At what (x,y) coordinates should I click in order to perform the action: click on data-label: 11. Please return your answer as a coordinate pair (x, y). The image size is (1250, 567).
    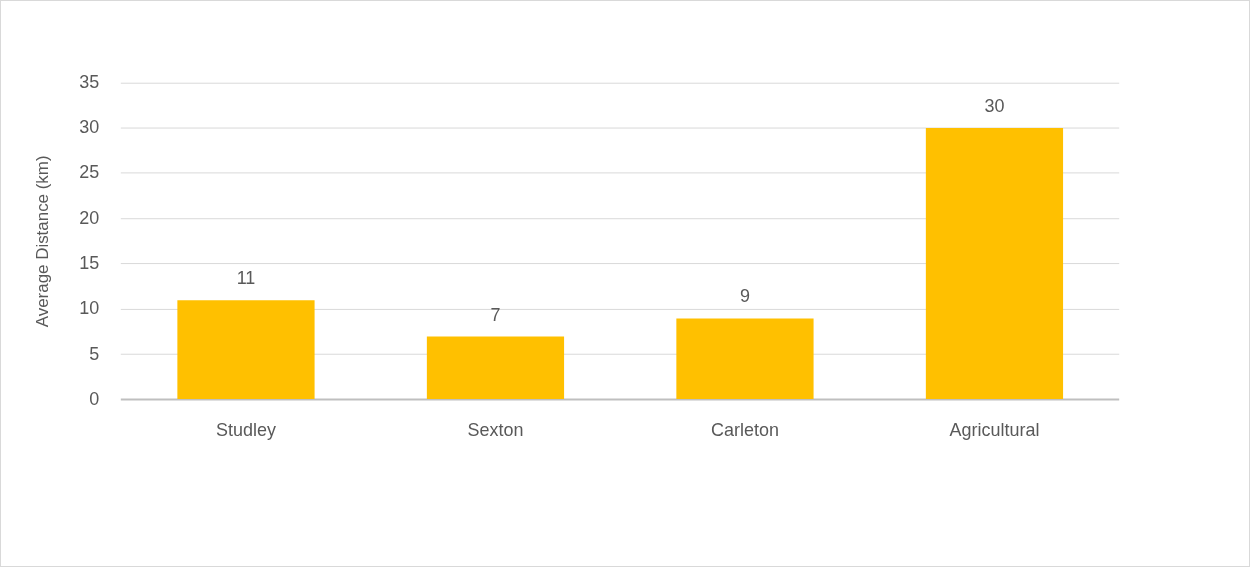
    Looking at the image, I should click on (246, 278).